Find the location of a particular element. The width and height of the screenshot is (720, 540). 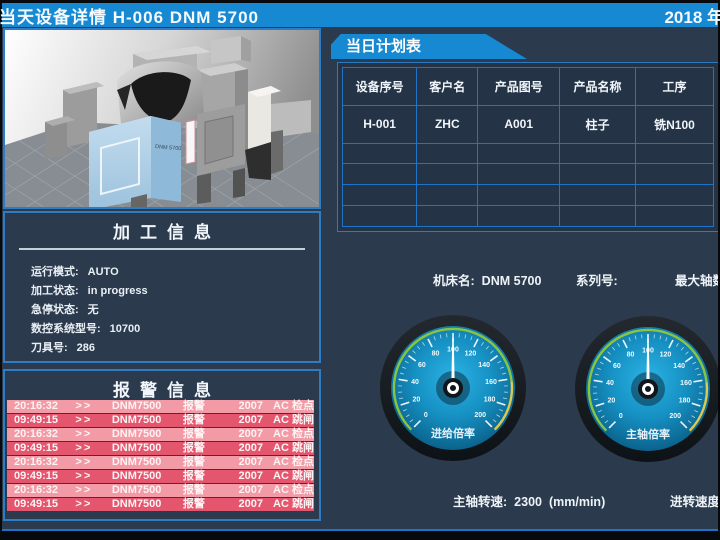

spindle-speed-label: 主轴转速: is located at coordinates (480, 502).